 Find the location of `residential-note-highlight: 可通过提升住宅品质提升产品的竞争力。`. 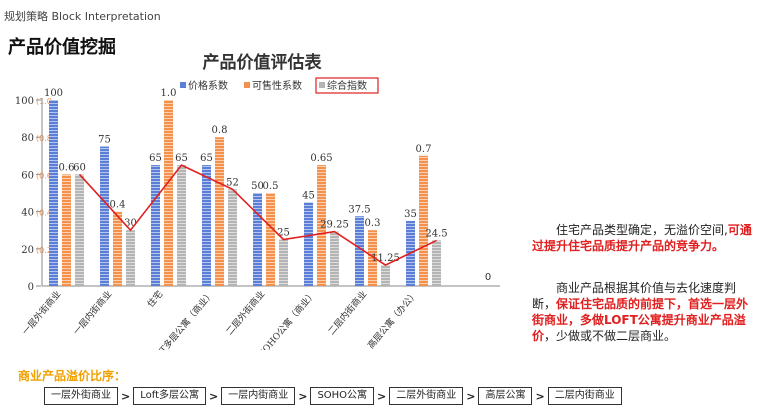

residential-note-highlight: 可通过提升住宅品质提升产品的竞争力。 is located at coordinates (642, 238).